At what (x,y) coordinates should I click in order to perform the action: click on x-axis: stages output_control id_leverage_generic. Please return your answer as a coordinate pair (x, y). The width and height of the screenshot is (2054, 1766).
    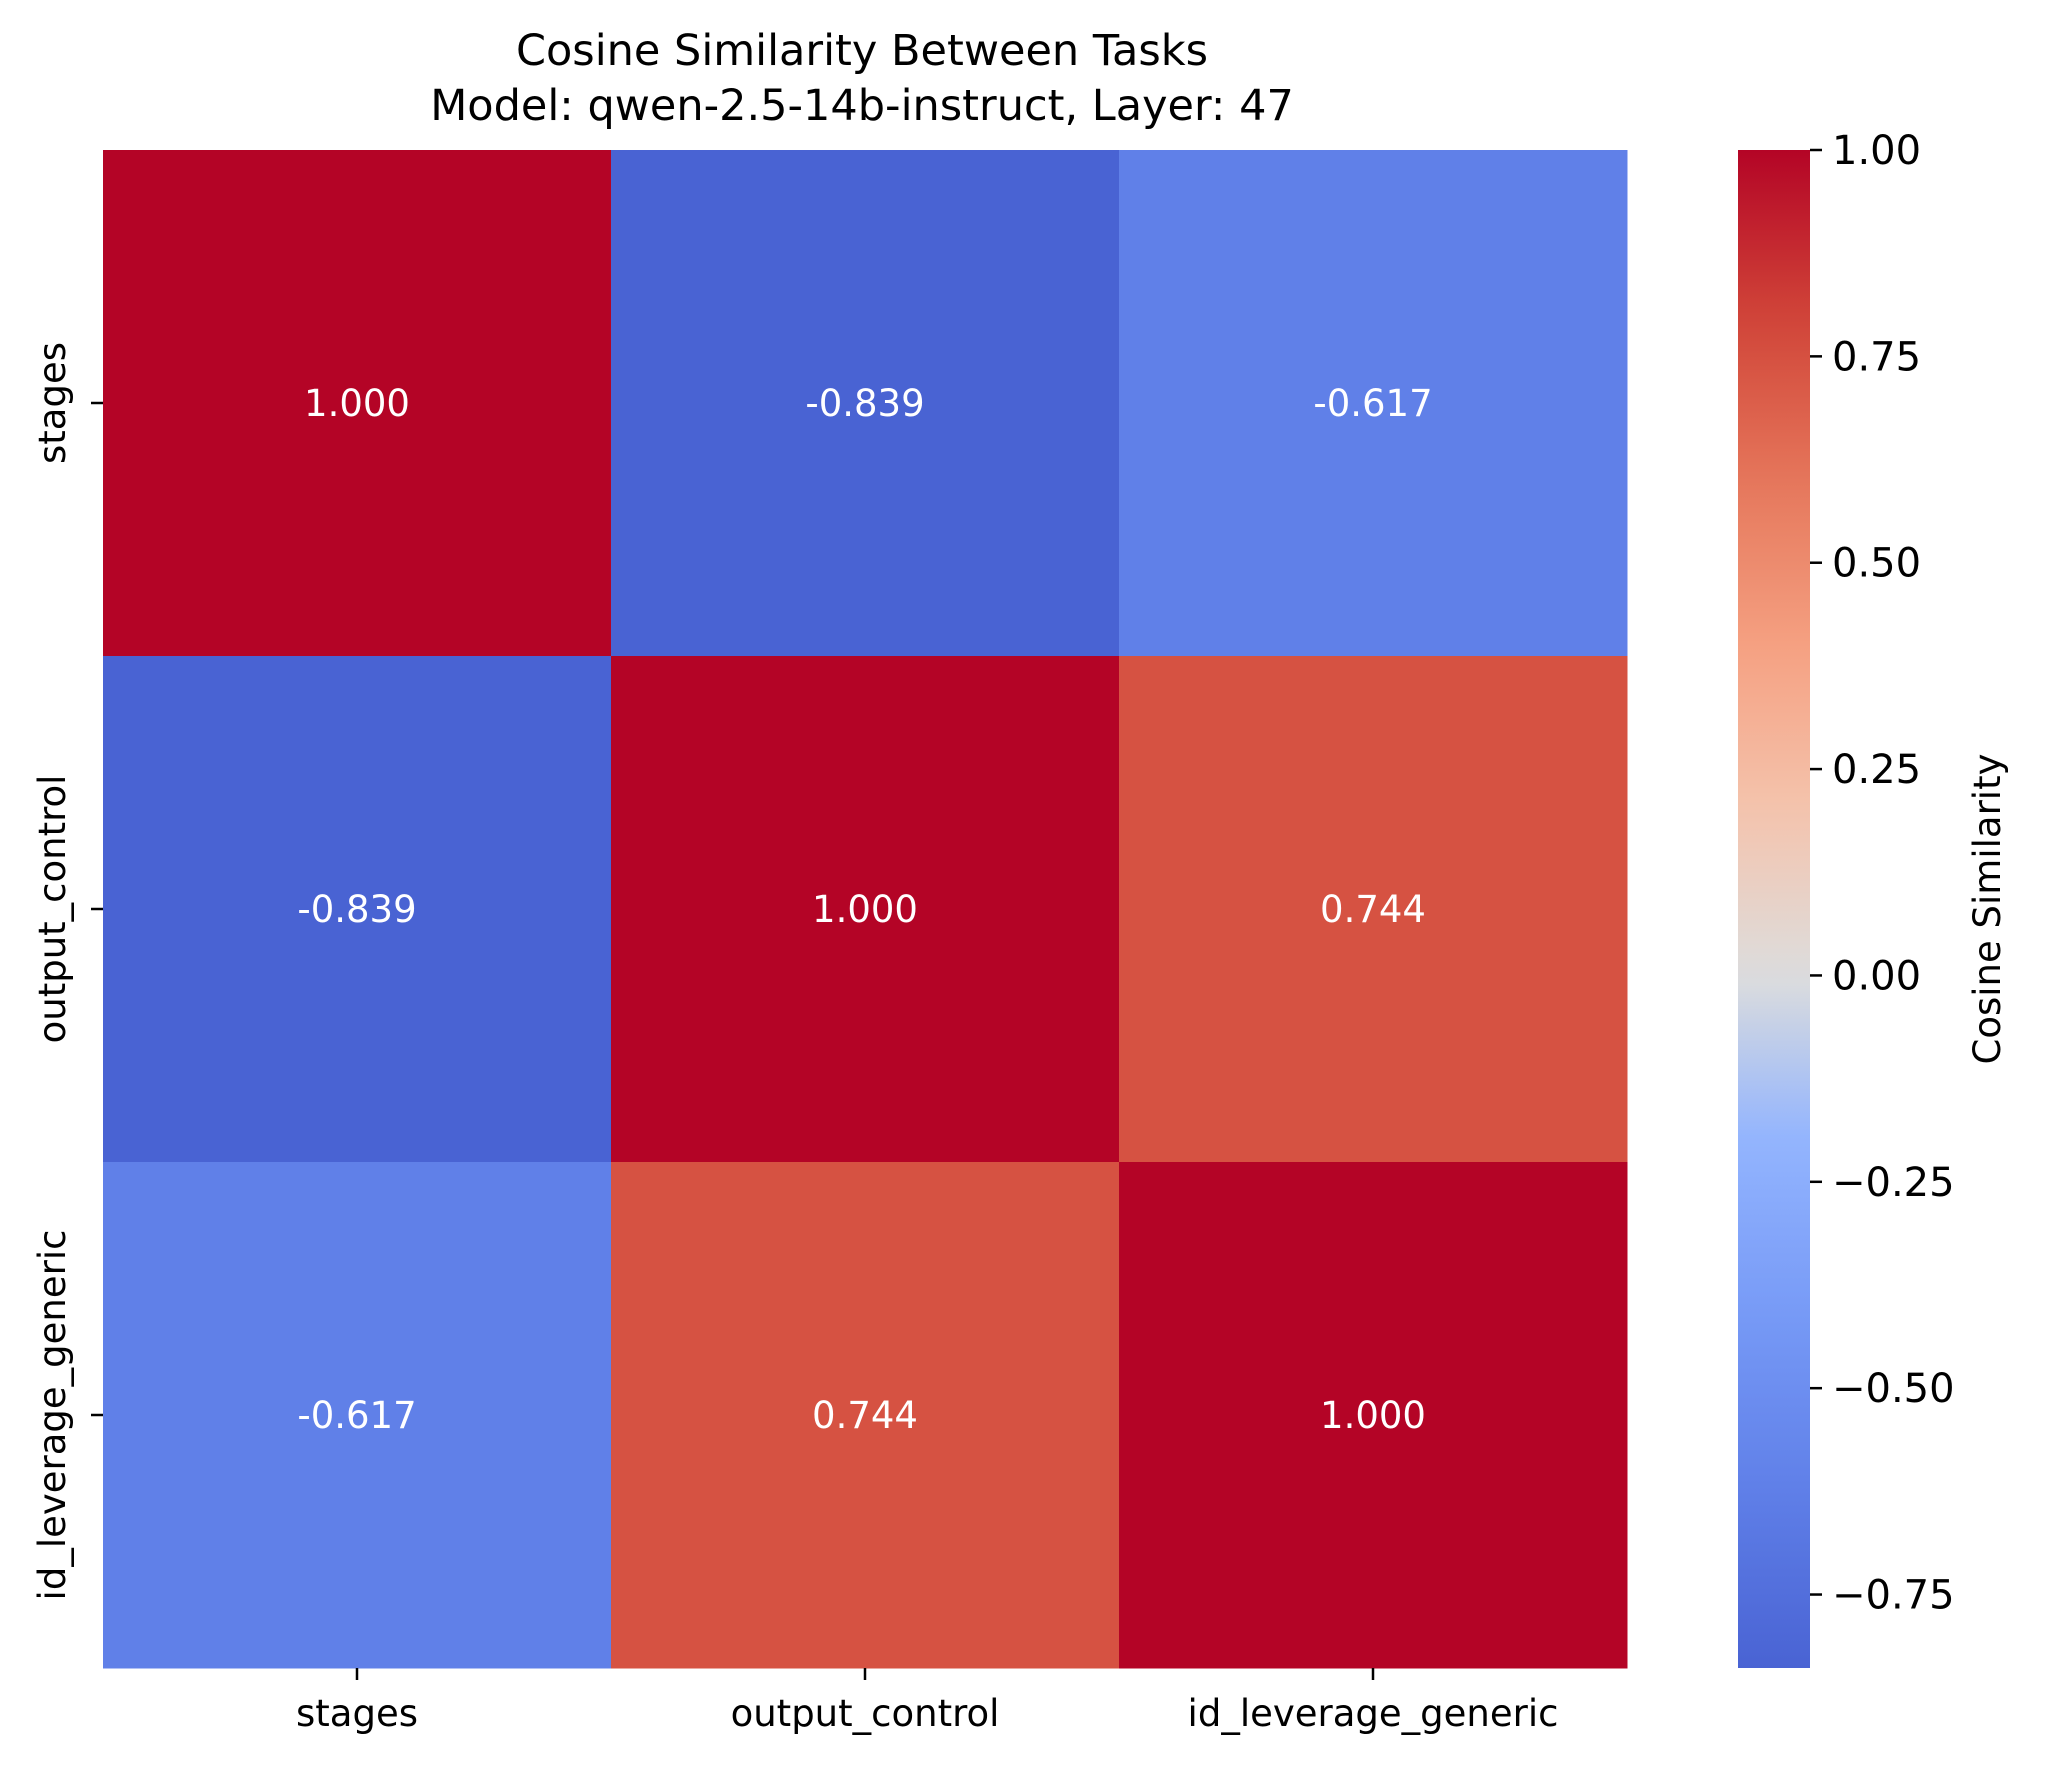
    Looking at the image, I should click on (927, 1701).